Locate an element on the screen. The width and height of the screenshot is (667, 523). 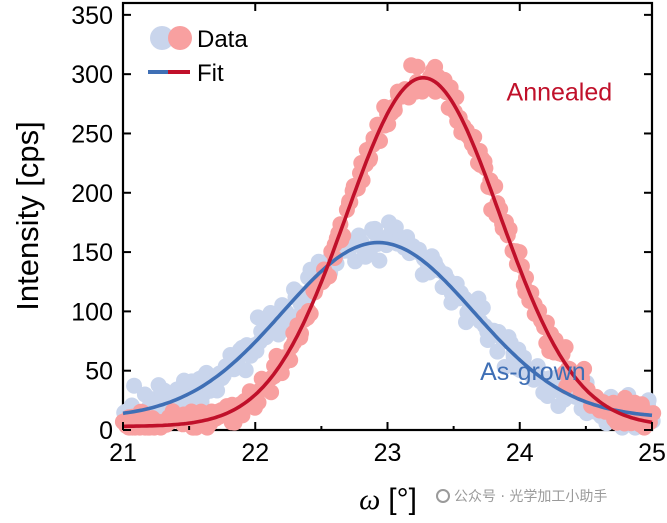
watermark: 公众号 · 光学加工小助手 is located at coordinates (521, 496).